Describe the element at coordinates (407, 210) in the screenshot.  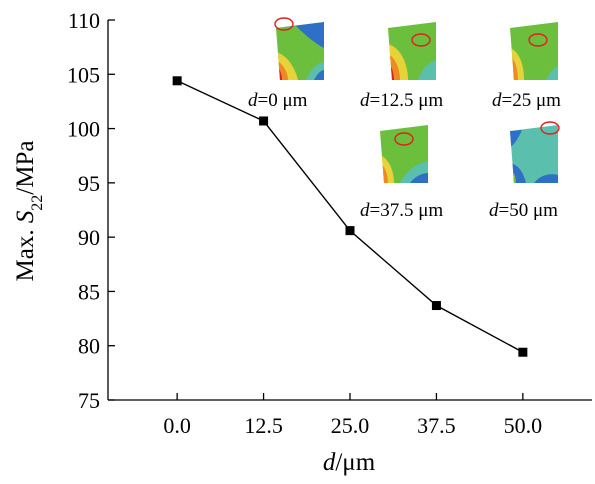
I see `inset-label-value: =37.5 μm` at that location.